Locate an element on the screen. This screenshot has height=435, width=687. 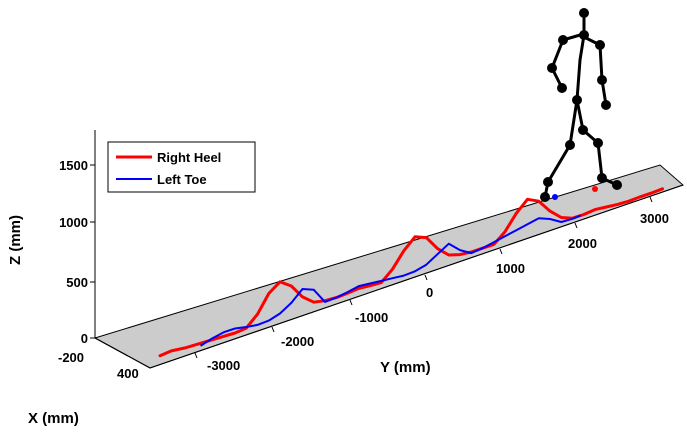
y-tick-label: -2000 is located at coordinates (297, 341).